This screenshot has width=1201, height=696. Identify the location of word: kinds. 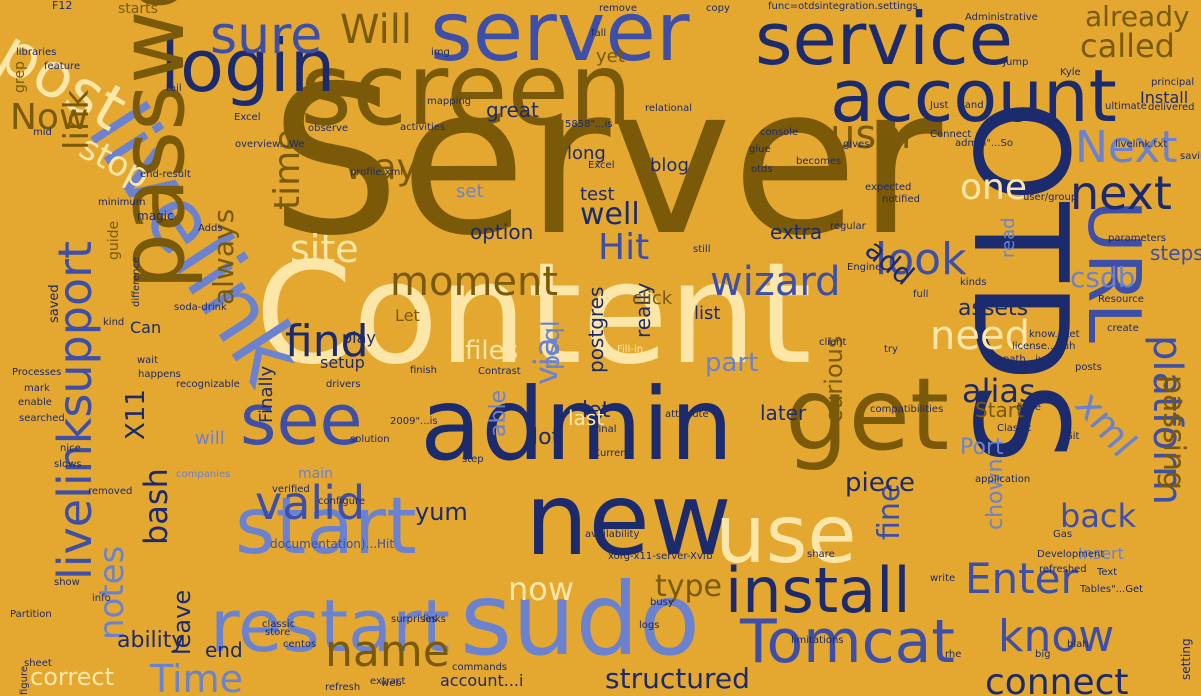
(973, 282).